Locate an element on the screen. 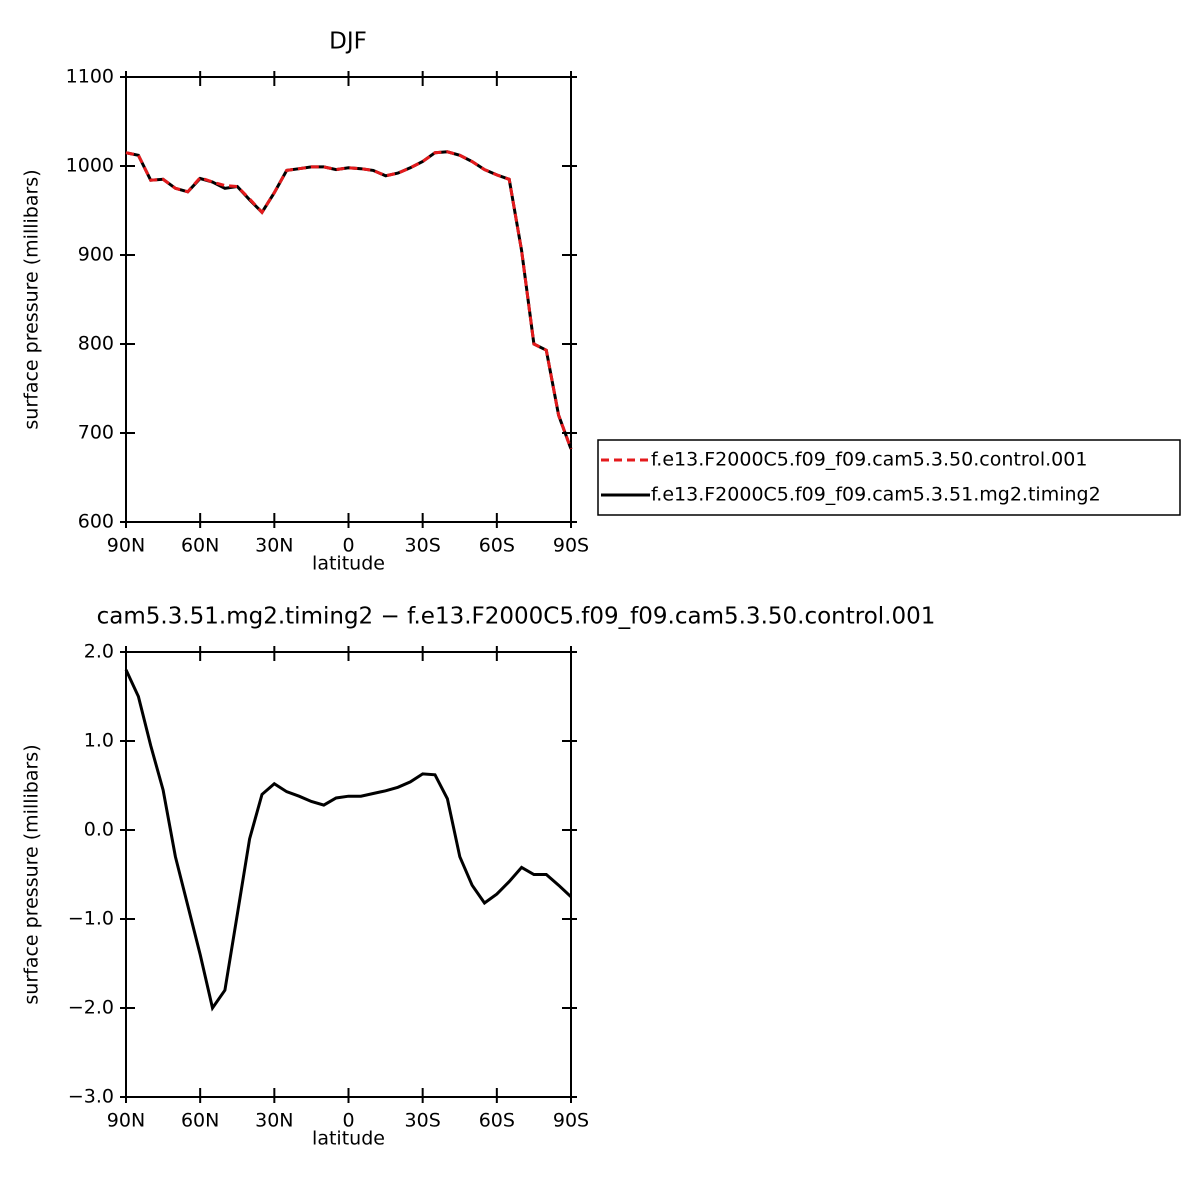 Image resolution: width=1197 pixels, height=1201 pixels. y-tick-label: 0.0 is located at coordinates (99, 830).